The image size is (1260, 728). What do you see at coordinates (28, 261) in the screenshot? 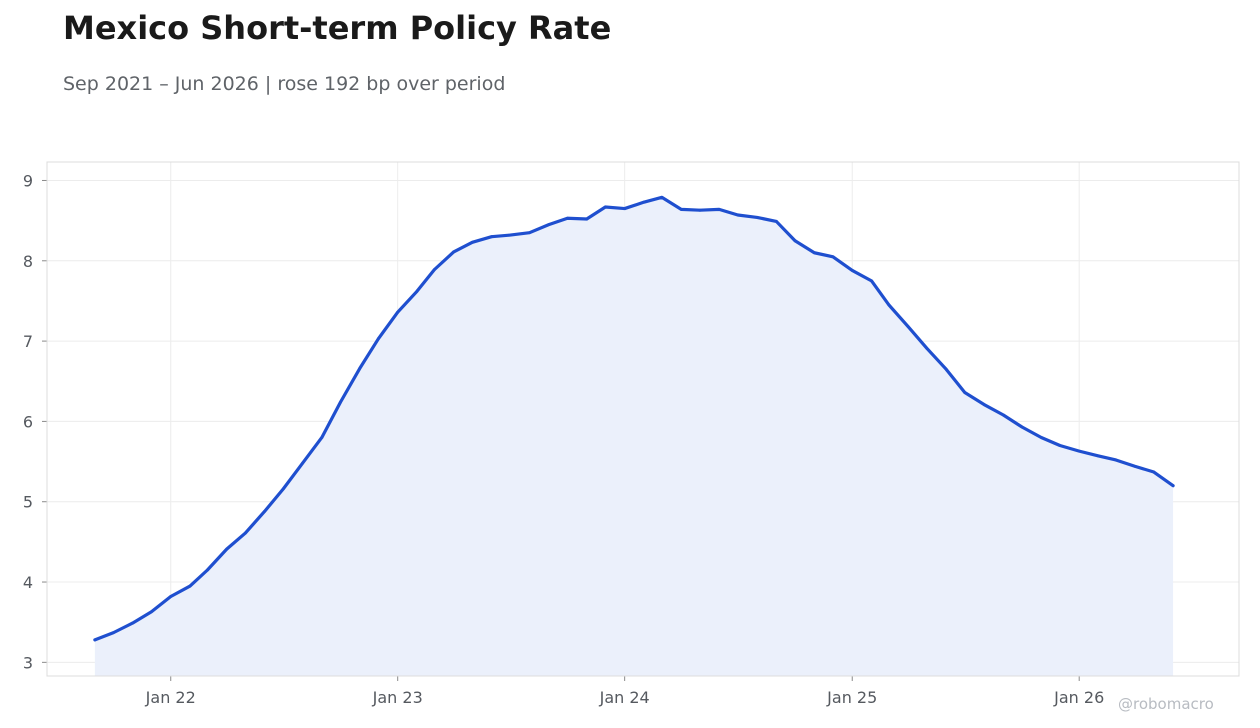
I see `y-tick-label: 8` at bounding box center [28, 261].